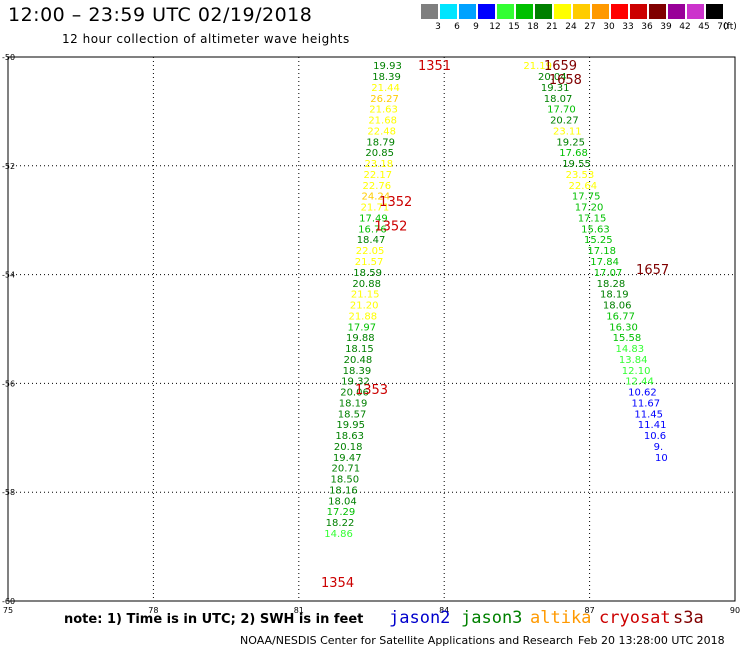 This screenshot has width=740, height=650. Describe the element at coordinates (595, 229) in the screenshot. I see `swh-label-s3a: 15.63` at that location.